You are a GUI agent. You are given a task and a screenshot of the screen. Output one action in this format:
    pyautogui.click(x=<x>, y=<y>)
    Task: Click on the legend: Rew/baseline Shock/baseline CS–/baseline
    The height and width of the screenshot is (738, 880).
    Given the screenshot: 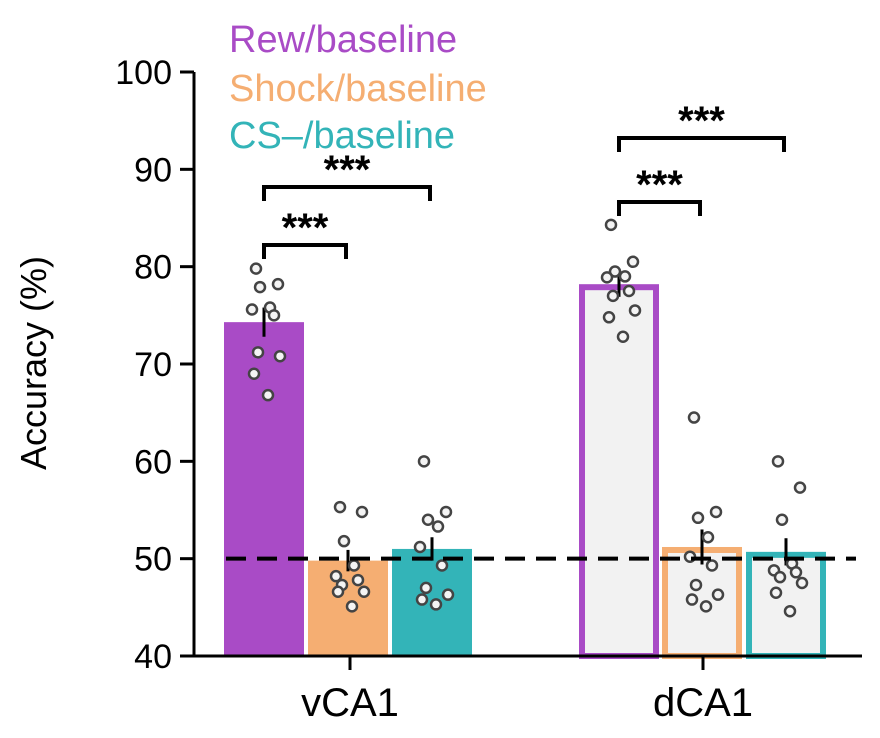 What is the action you would take?
    pyautogui.click(x=358, y=88)
    